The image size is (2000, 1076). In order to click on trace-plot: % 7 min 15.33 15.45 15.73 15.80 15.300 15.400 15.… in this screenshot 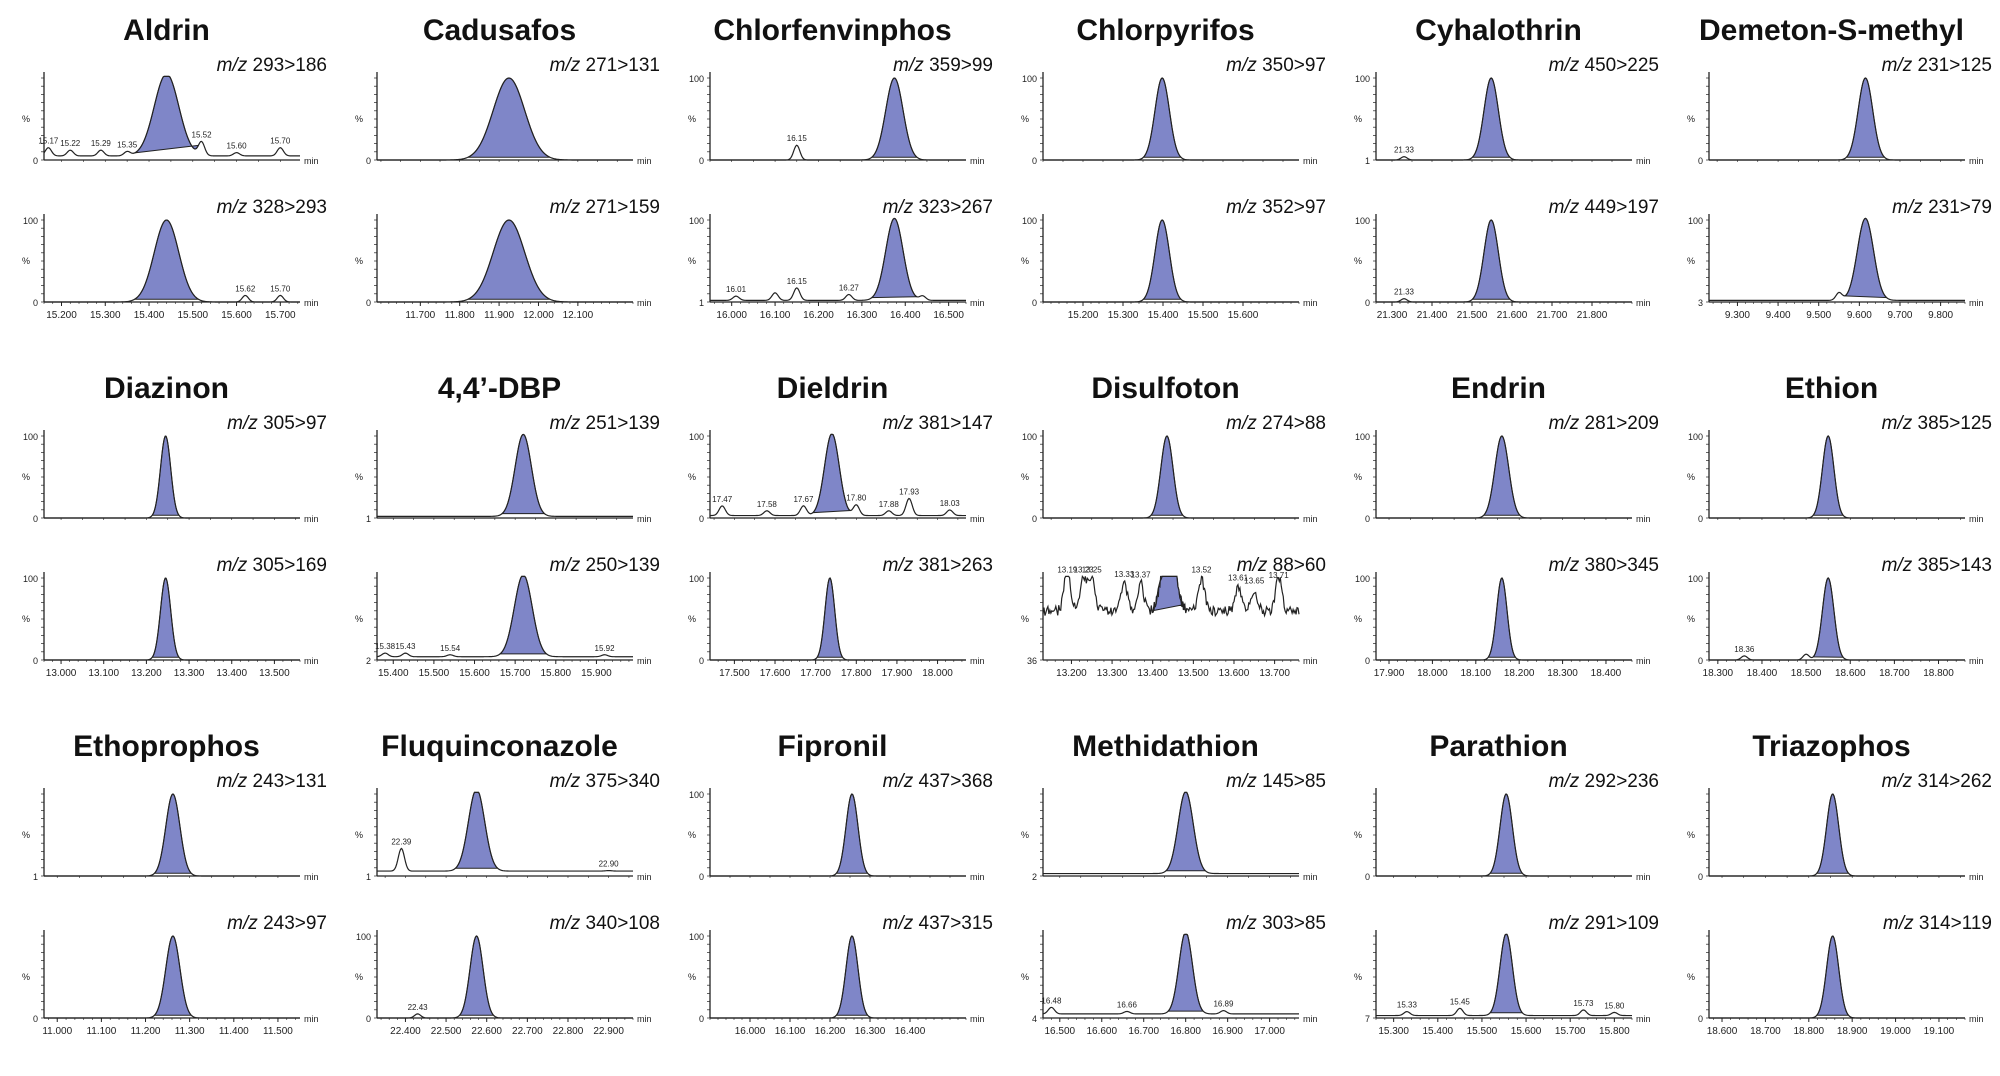, I will do `click(1502, 983)`.